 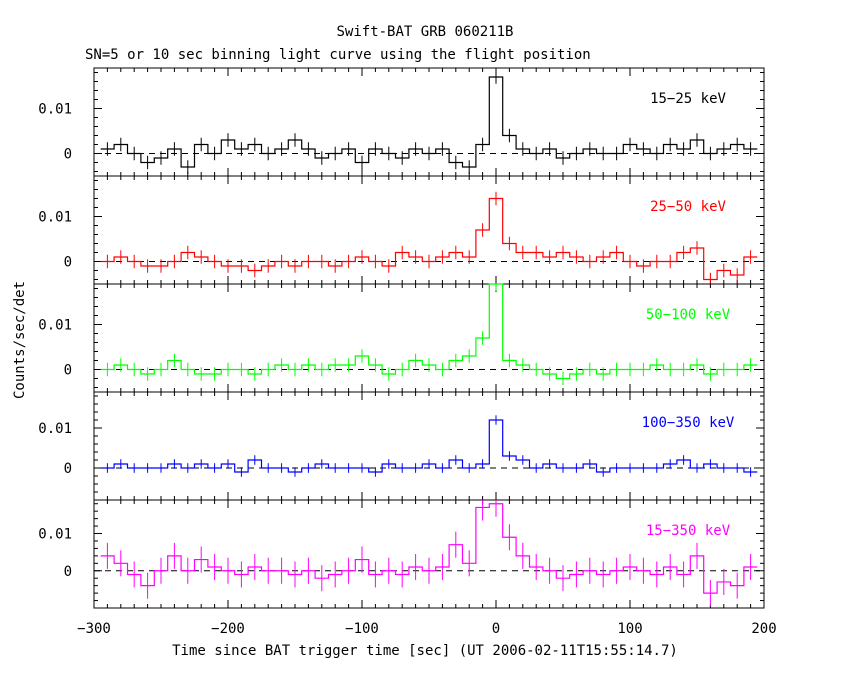 I want to click on panel-3: 0 0.01 100−350 keV, so click(x=401, y=446).